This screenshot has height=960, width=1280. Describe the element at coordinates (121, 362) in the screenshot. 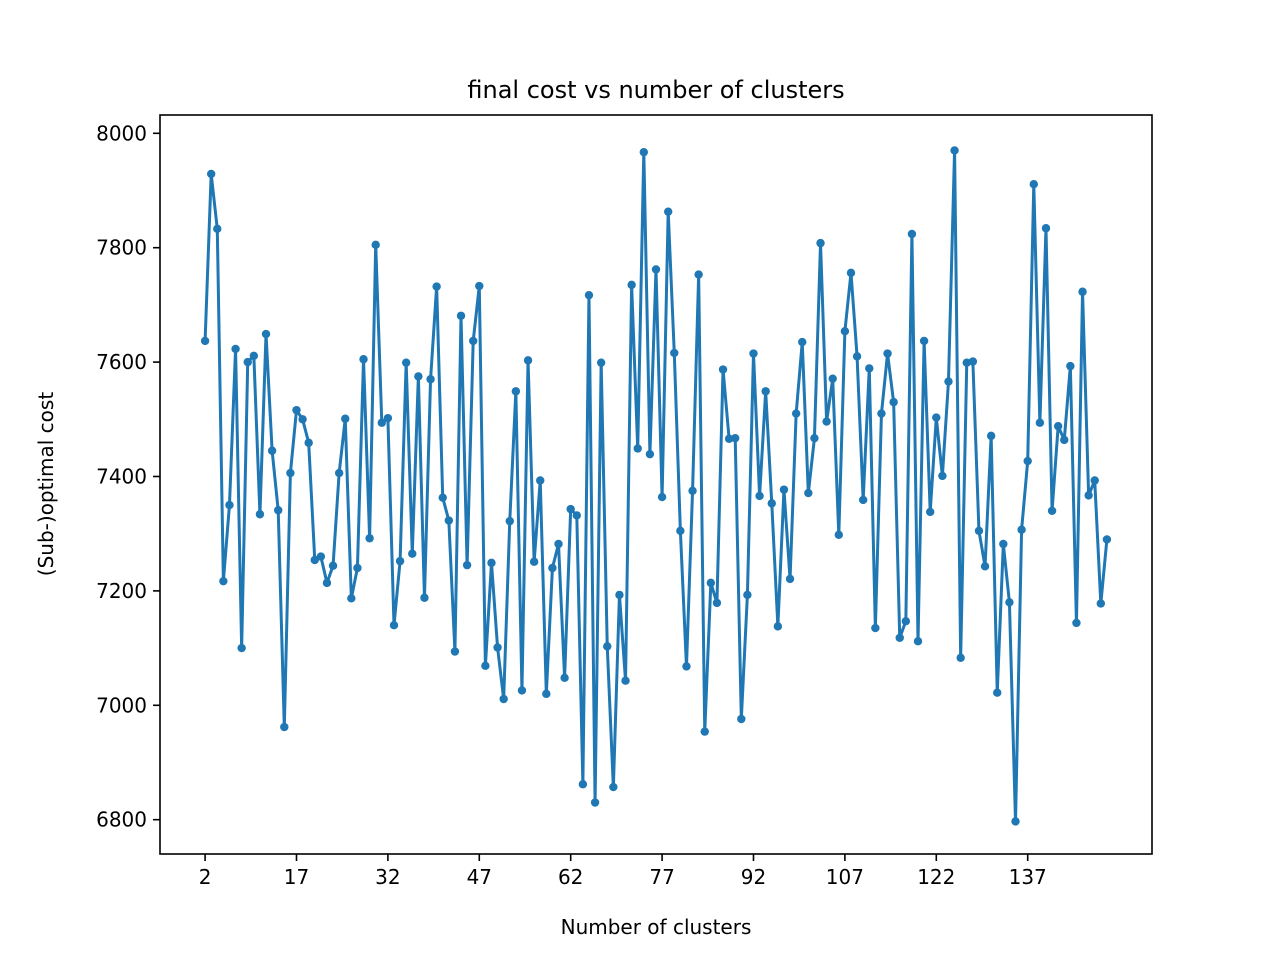

I see `y-tick-label: 7600` at that location.